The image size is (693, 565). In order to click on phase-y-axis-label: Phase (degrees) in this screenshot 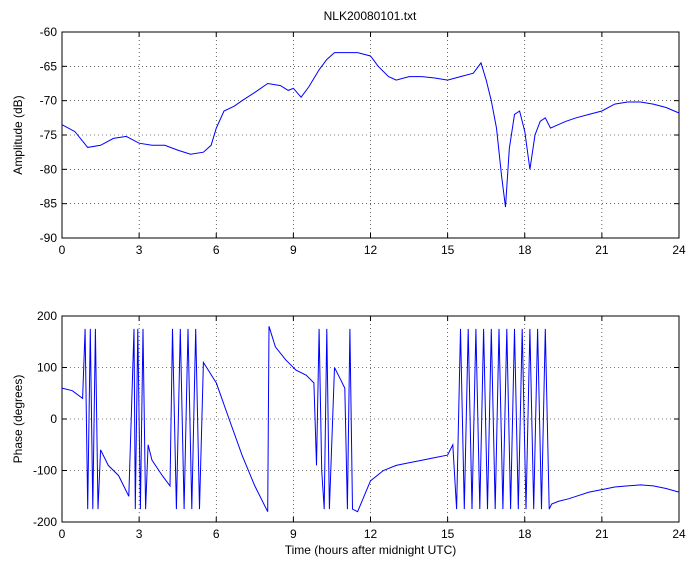, I will do `click(18, 419)`.